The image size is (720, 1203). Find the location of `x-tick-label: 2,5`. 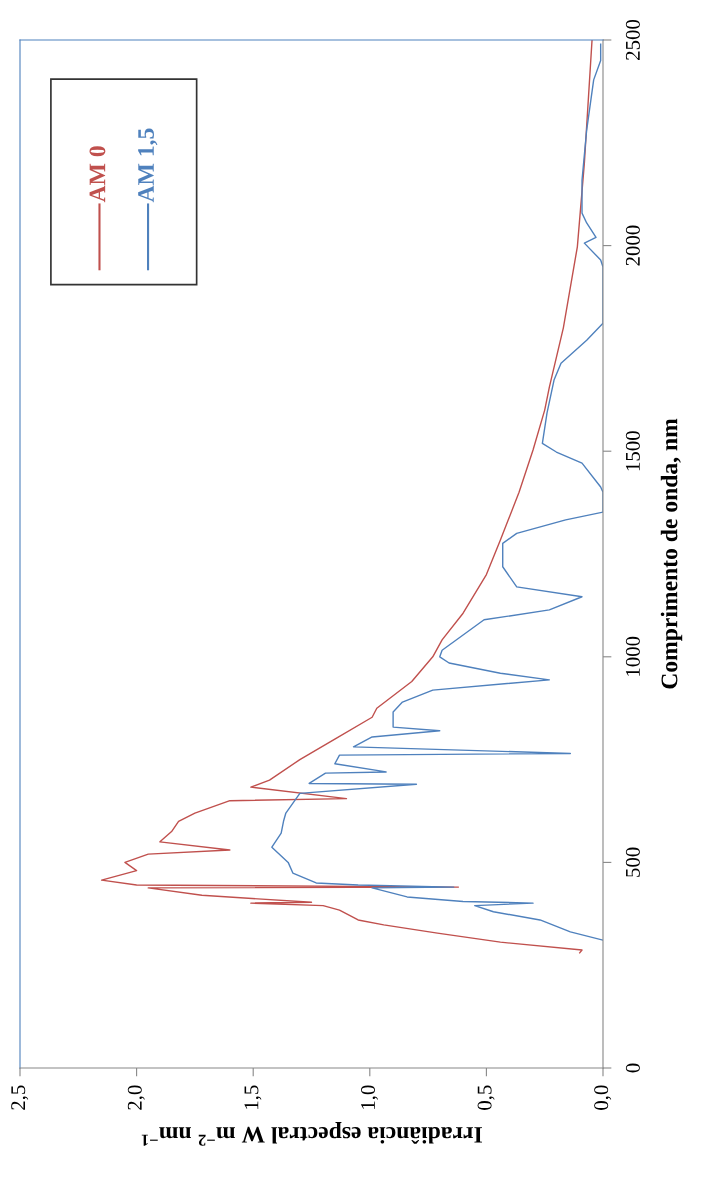

x-tick-label: 2,5 is located at coordinates (20, 1097).